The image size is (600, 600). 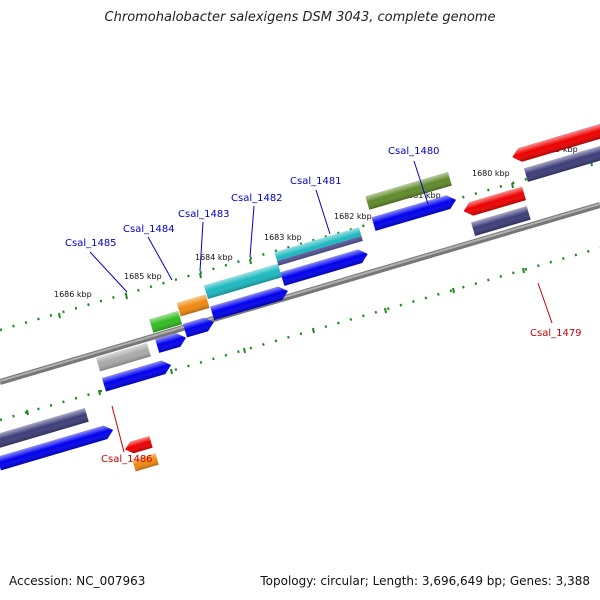 I want to click on scale-label-1683: 1683 kbp, so click(x=283, y=237).